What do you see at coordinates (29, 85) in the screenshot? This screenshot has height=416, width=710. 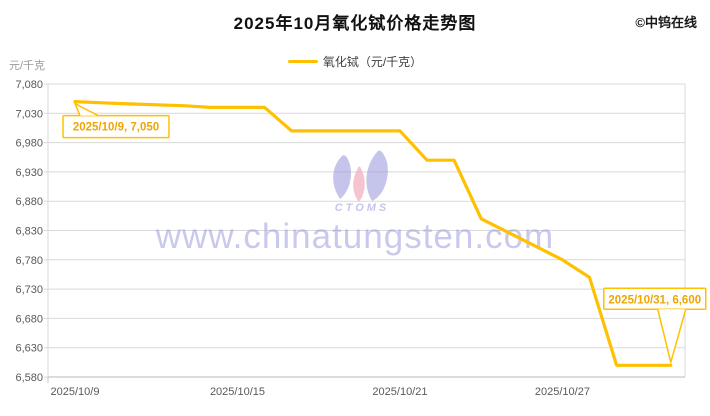 I see `y-tick-label: 7,080` at bounding box center [29, 85].